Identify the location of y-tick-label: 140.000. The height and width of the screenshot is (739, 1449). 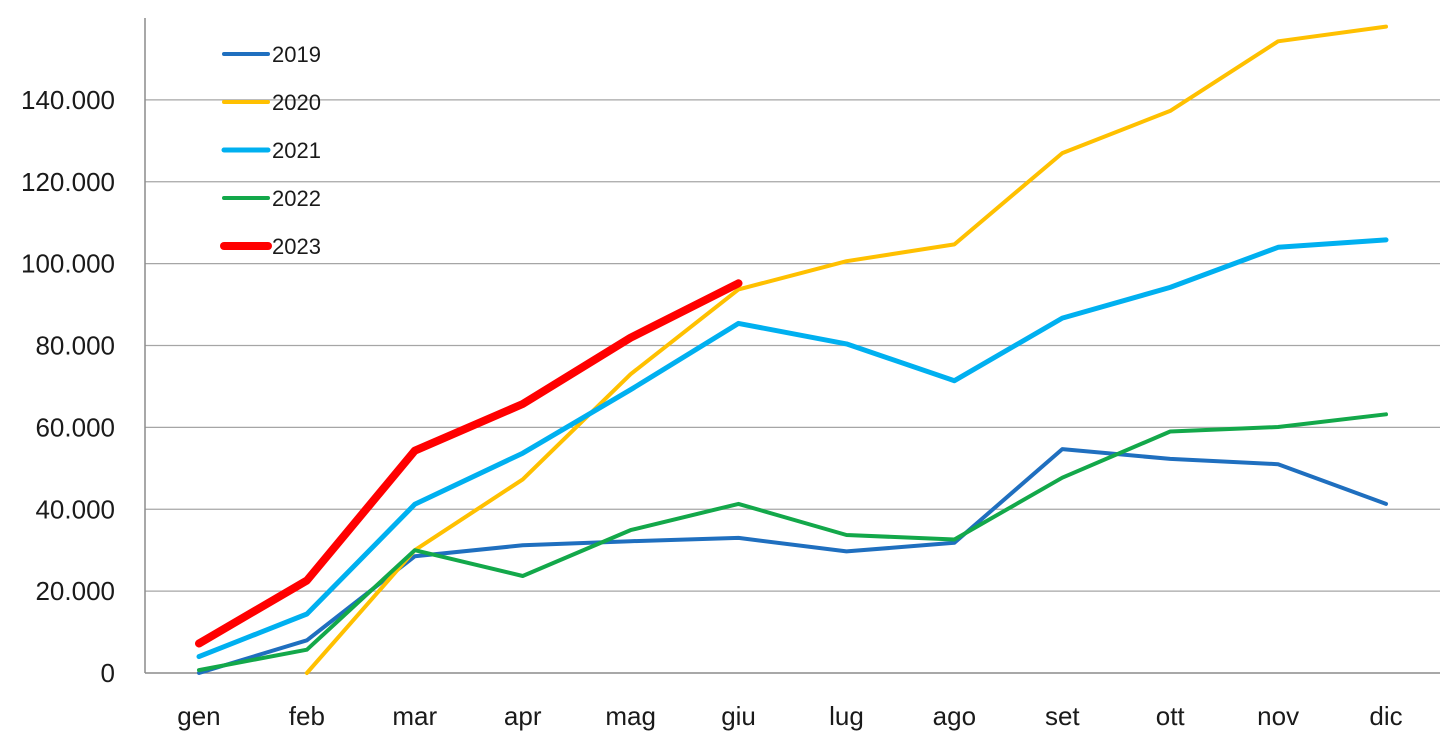
(68, 100).